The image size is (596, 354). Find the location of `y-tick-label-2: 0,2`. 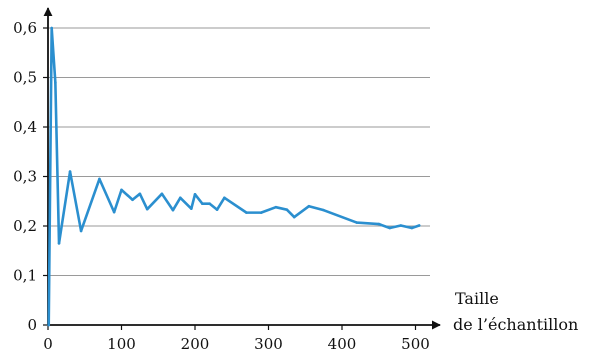

y-tick-label-2: 0,2 is located at coordinates (25, 226).